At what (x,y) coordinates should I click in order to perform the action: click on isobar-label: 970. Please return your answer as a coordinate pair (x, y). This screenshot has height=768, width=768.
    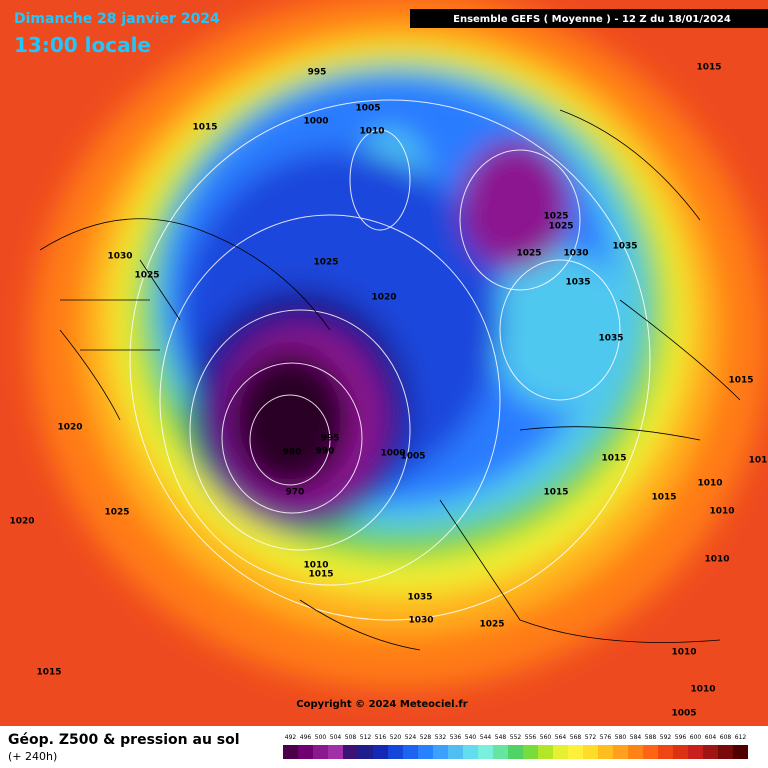
    Looking at the image, I should click on (295, 493).